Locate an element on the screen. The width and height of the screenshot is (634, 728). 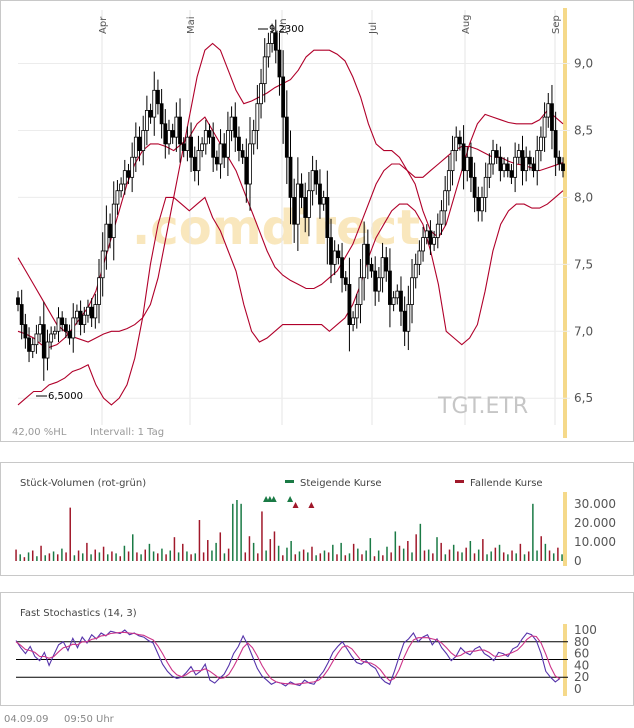
stochastics-d-line is located at coordinates (288, 658).